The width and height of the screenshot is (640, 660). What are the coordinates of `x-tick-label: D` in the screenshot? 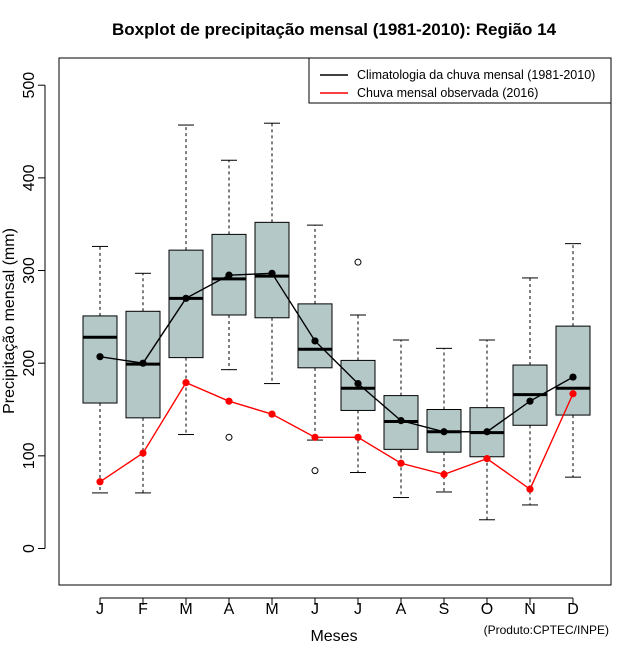 It's located at (573, 609).